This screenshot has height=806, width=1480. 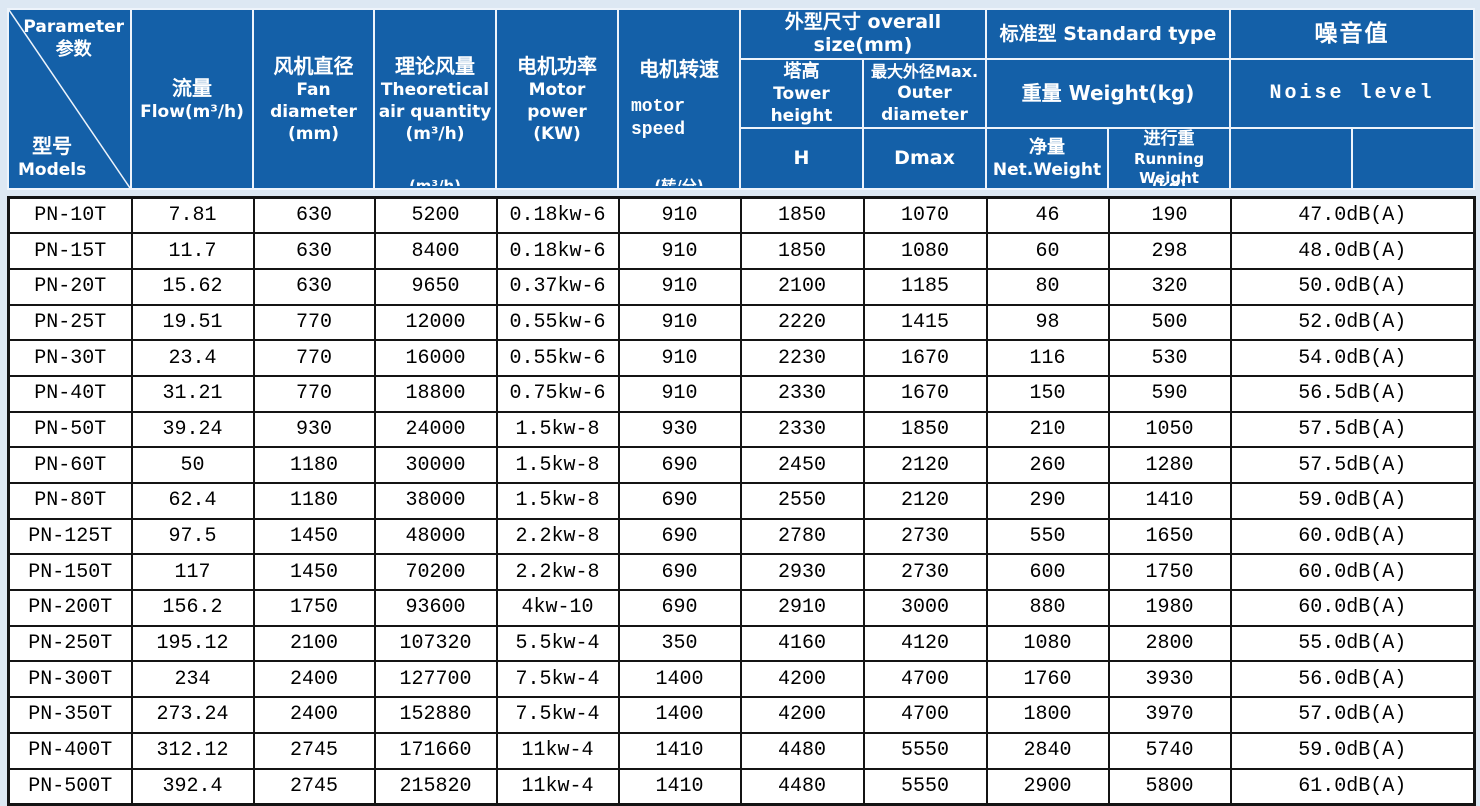 What do you see at coordinates (70, 393) in the screenshot?
I see `cell-model: PN-40T` at bounding box center [70, 393].